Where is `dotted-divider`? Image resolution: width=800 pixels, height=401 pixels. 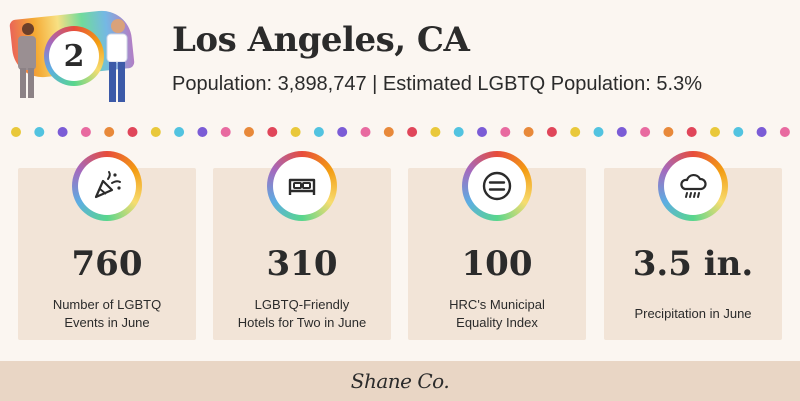
dotted-divider is located at coordinates (400, 132).